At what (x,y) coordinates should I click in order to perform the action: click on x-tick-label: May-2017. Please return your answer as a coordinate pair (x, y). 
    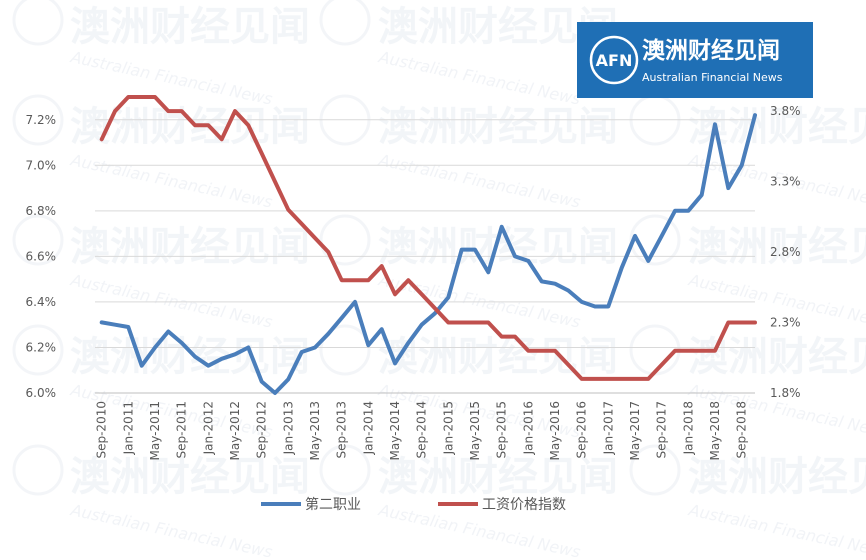
    Looking at the image, I should click on (635, 430).